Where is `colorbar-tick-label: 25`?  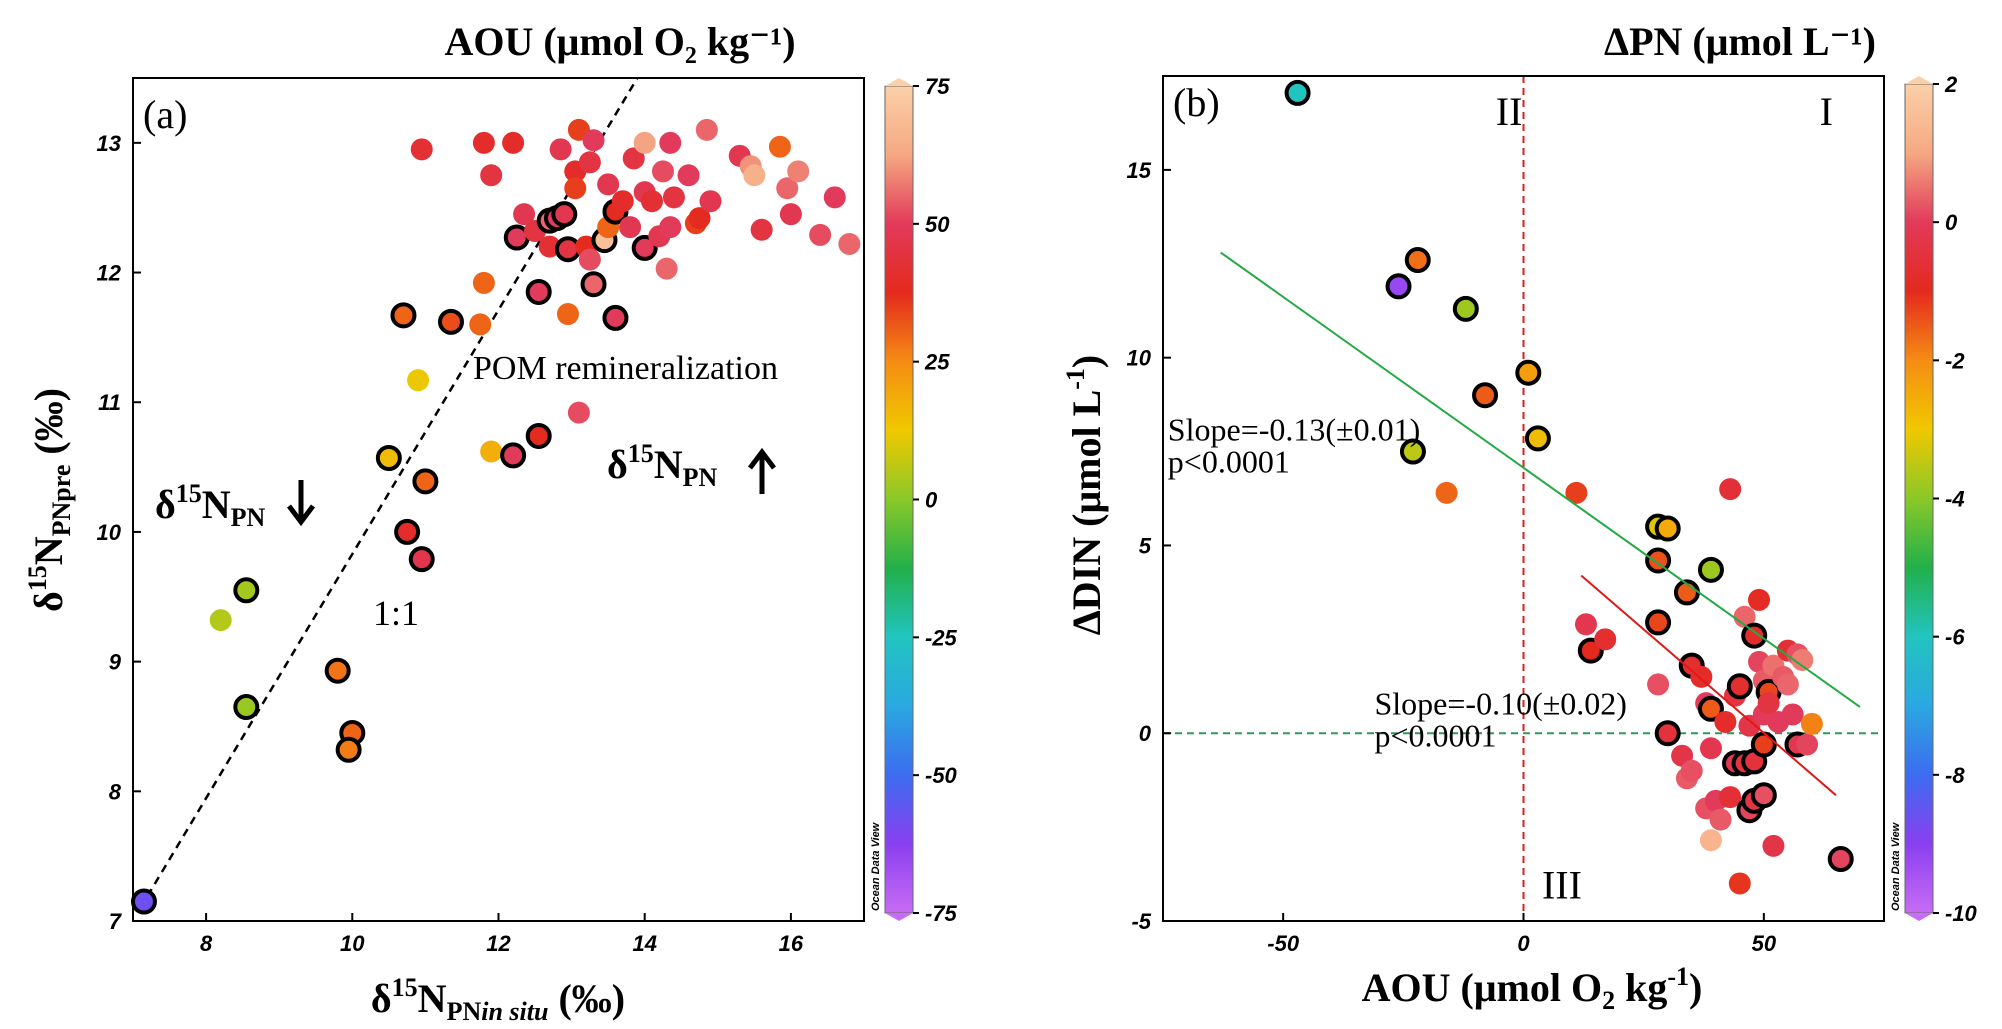 colorbar-tick-label: 25 is located at coordinates (937, 362).